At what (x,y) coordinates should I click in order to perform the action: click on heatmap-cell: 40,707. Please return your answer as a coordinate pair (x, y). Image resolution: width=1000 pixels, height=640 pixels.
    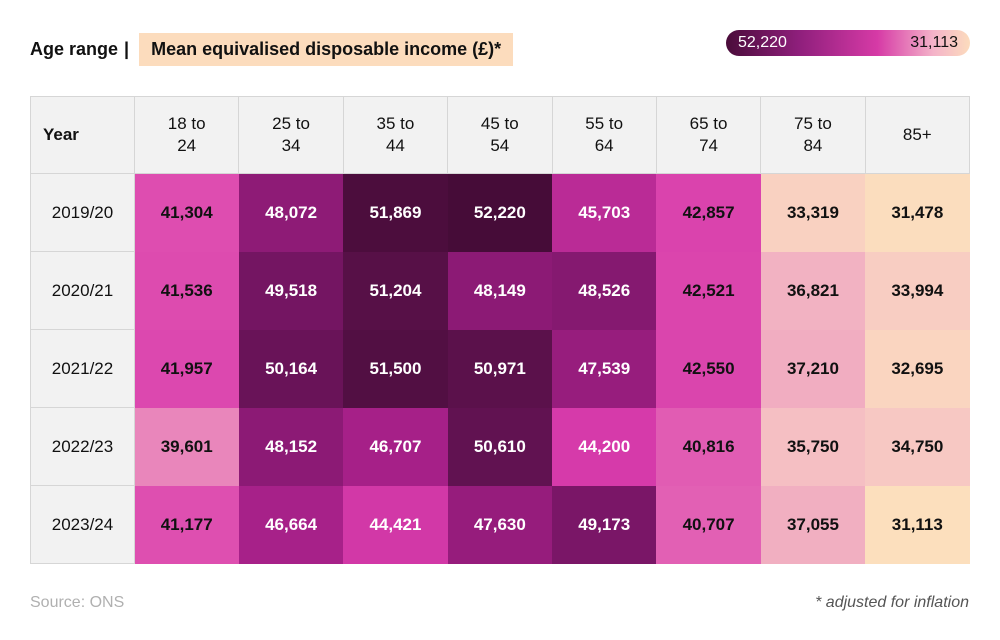
    Looking at the image, I should click on (708, 524).